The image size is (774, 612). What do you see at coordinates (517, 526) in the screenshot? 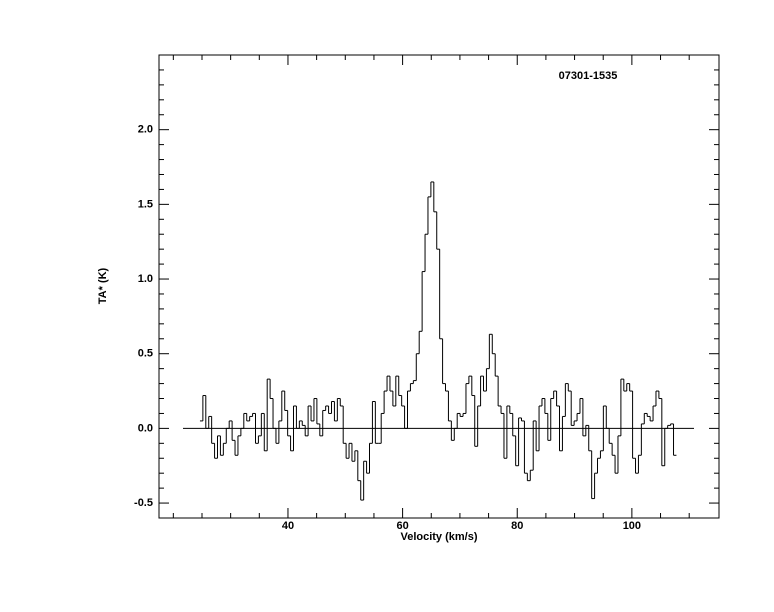
I see `x-tick-label: 80` at bounding box center [517, 526].